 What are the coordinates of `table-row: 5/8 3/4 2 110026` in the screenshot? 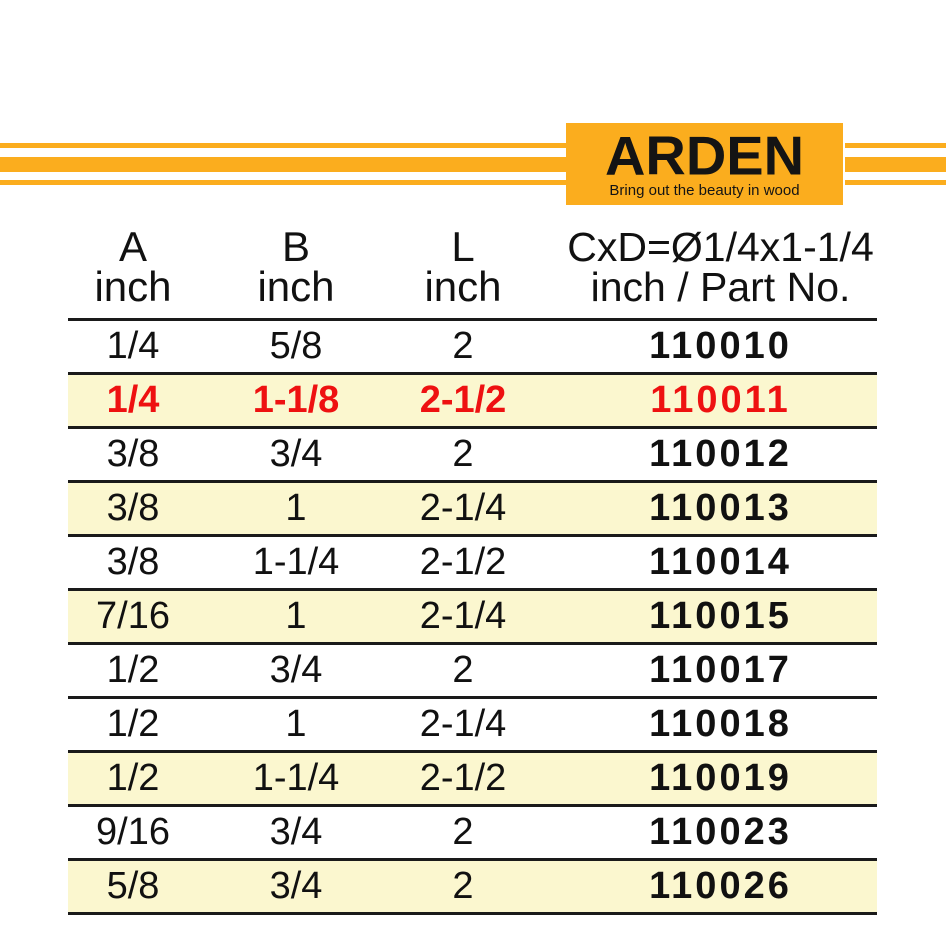 It's located at (472, 888).